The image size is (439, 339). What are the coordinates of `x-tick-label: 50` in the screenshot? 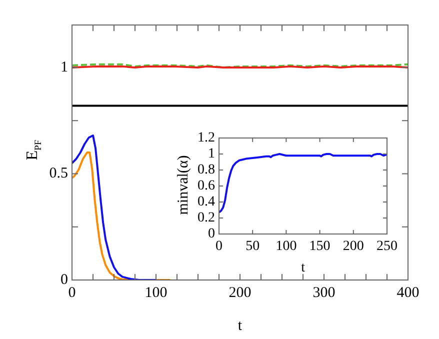 It's located at (253, 246).